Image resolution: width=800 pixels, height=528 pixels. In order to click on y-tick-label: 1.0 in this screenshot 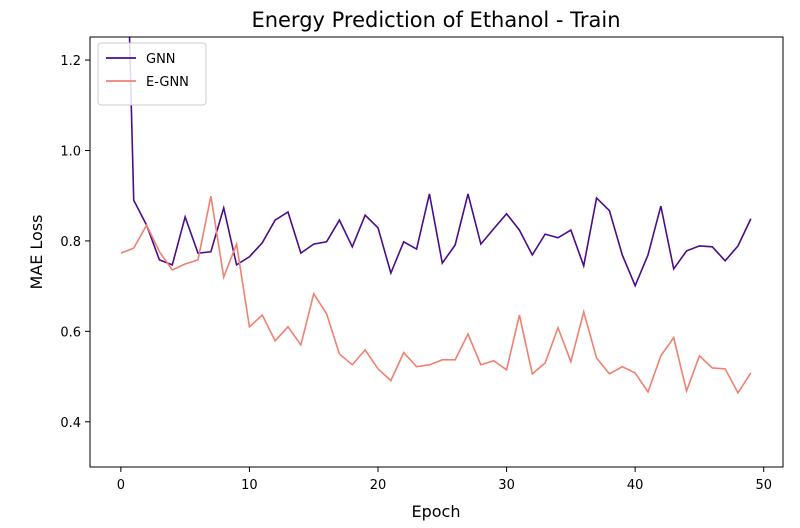, I will do `click(70, 151)`.